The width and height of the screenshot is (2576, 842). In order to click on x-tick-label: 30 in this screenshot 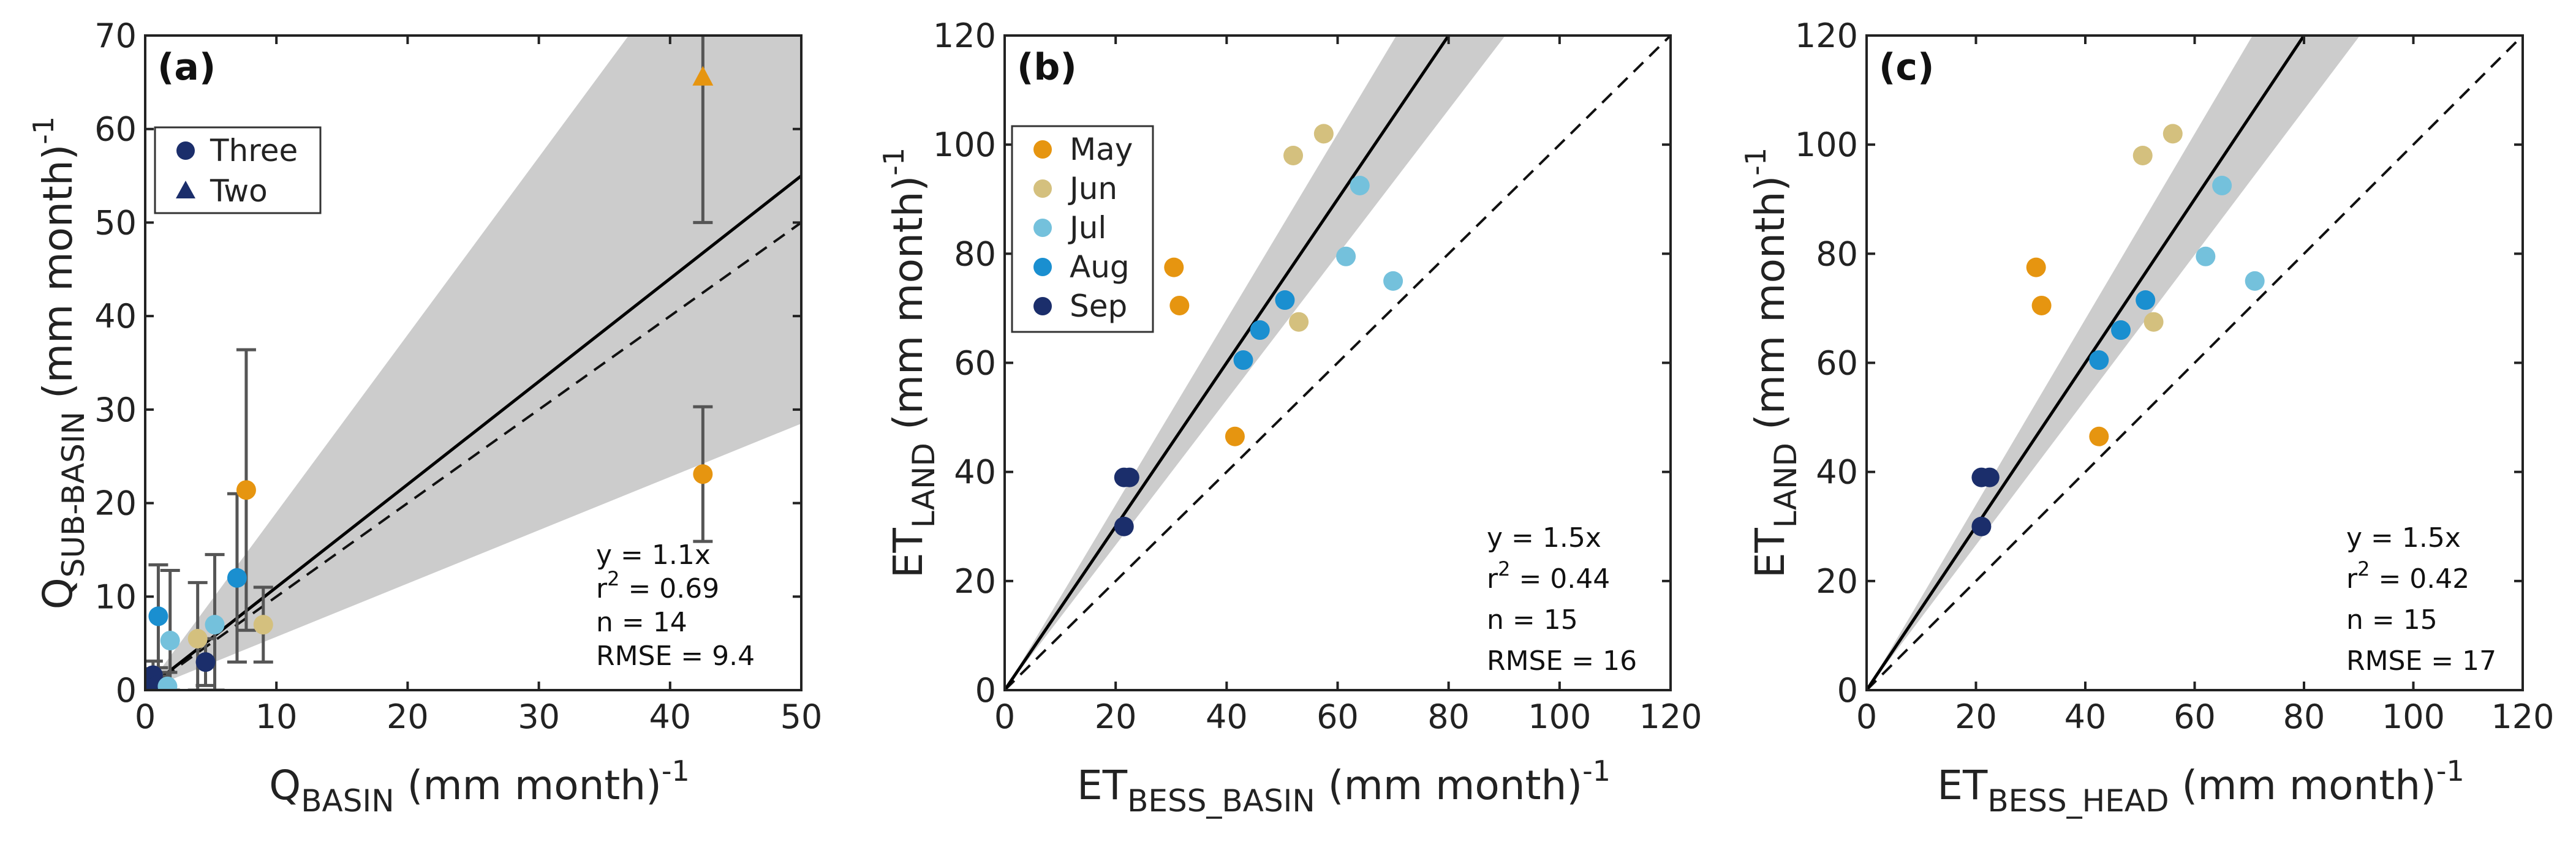, I will do `click(539, 716)`.